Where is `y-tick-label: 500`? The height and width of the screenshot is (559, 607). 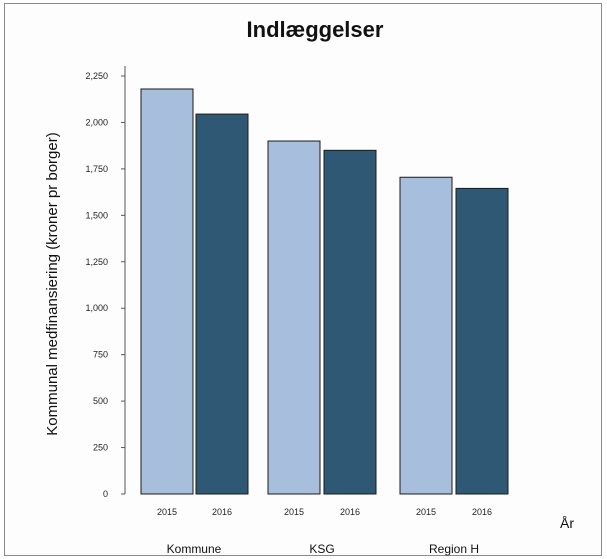 y-tick-label: 500 is located at coordinates (100, 401).